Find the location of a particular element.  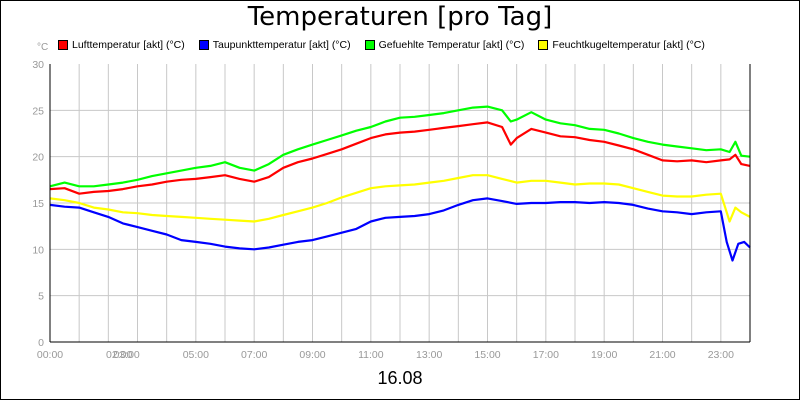

y-tick-label: 30 is located at coordinates (38, 65).